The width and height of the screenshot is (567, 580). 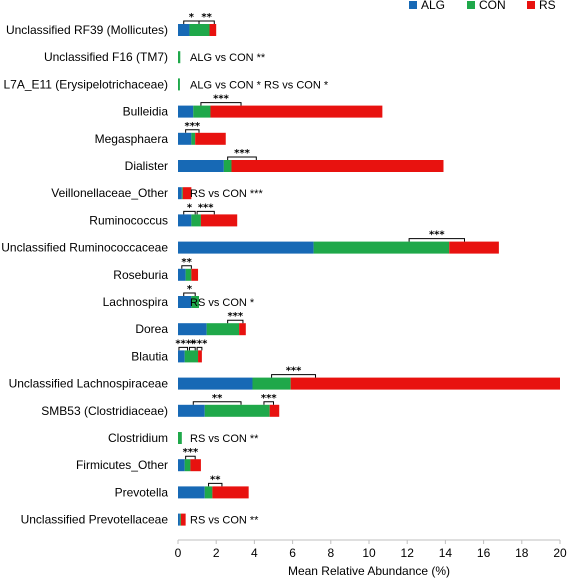 What do you see at coordinates (132, 139) in the screenshot?
I see `category-label: Megasphaera` at bounding box center [132, 139].